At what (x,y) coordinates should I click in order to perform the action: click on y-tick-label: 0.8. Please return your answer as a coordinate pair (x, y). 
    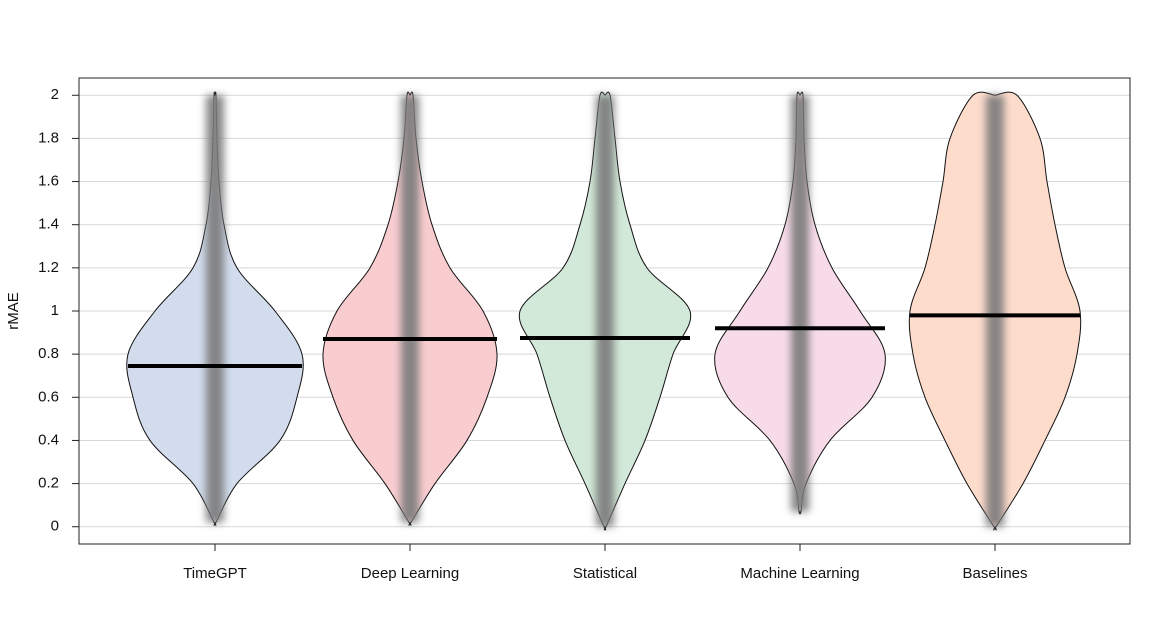
    Looking at the image, I should click on (48, 353).